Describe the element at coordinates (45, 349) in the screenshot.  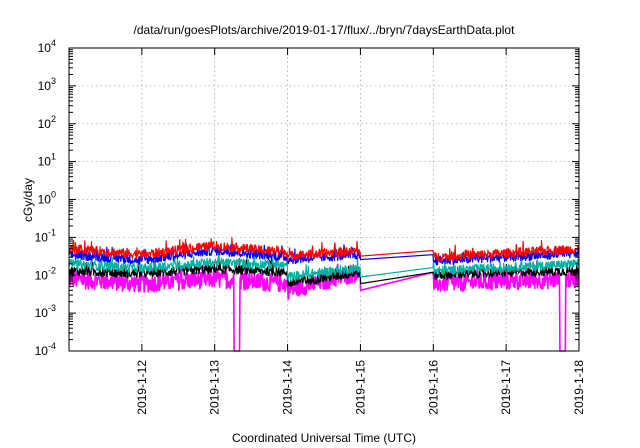
I see `y-tick-label: 10⁻⁴` at that location.